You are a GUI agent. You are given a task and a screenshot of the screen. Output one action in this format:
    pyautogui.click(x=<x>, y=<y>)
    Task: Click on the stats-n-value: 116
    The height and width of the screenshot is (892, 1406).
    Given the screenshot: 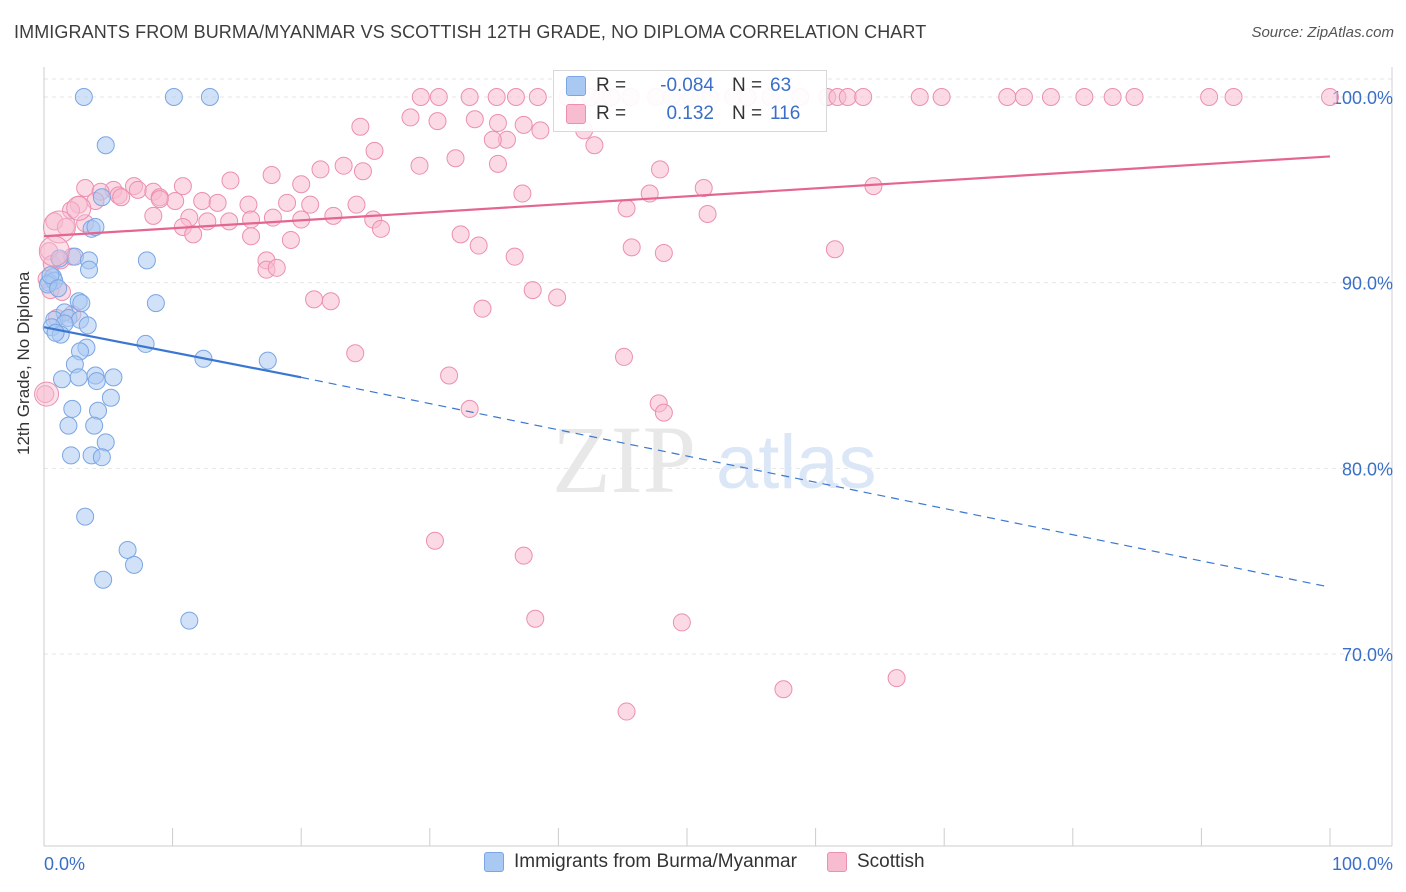 What is the action you would take?
    pyautogui.click(x=785, y=113)
    